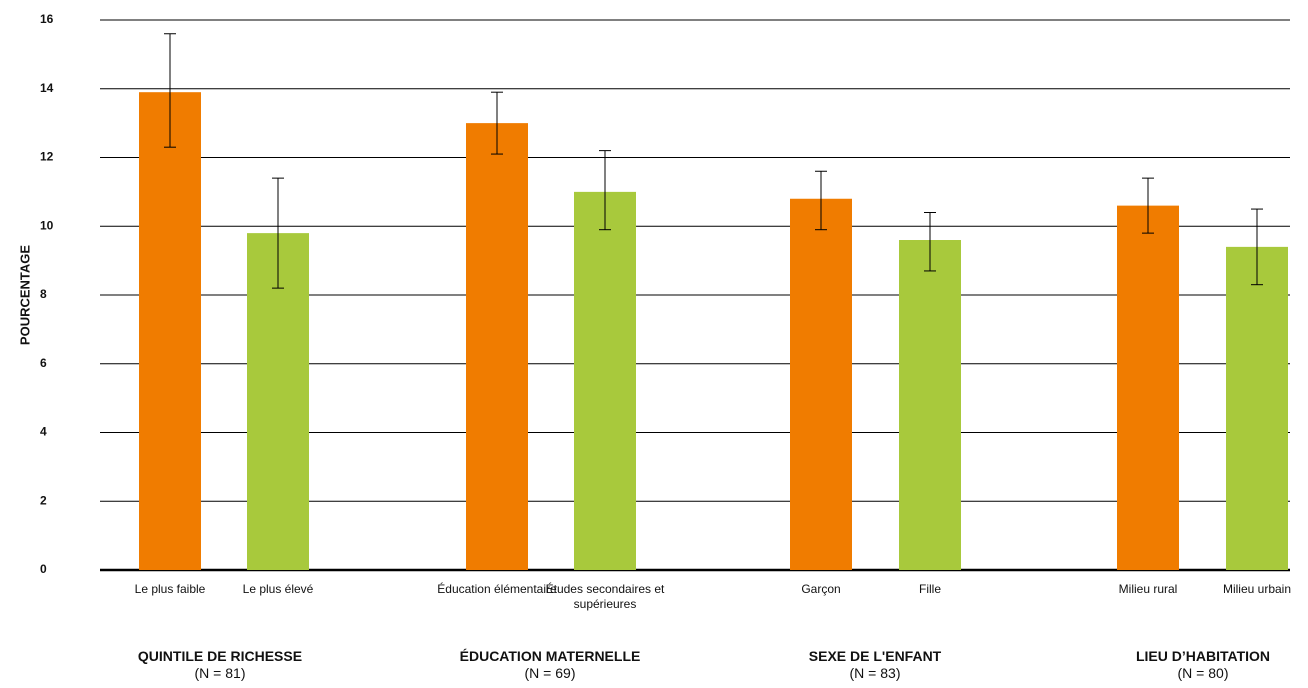 This screenshot has height=688, width=1308. What do you see at coordinates (220, 656) in the screenshot?
I see `group-name: QUINTILE DE RICHESSE` at bounding box center [220, 656].